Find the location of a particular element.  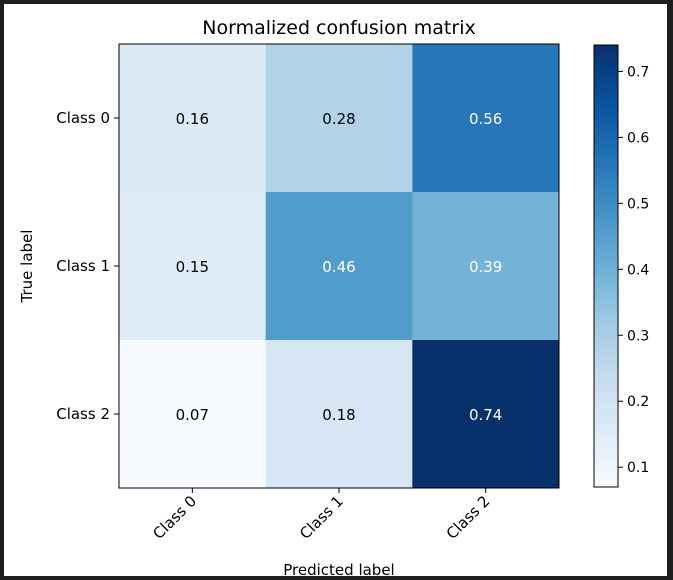

colorbar-tick-label: 0.4 is located at coordinates (638, 270).